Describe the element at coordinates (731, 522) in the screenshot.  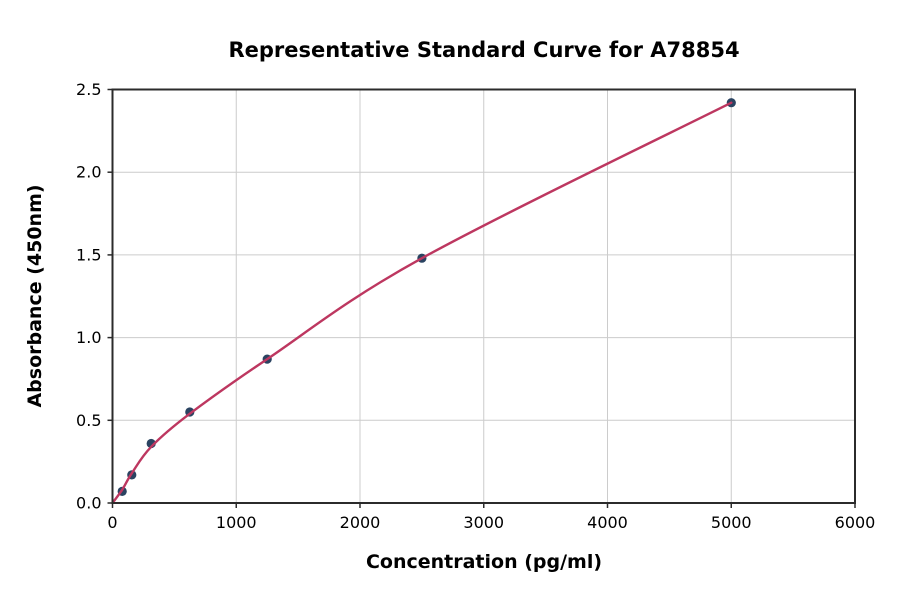
I see `x-tick-label: 5000` at that location.